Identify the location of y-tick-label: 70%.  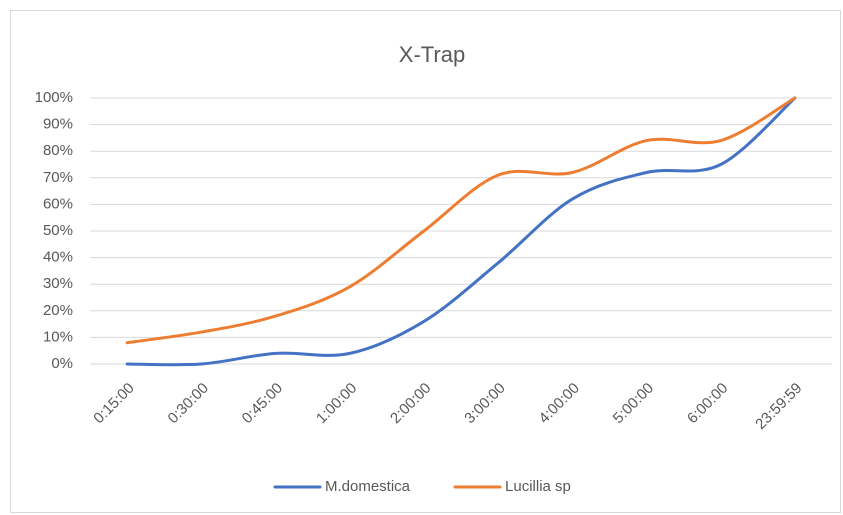
(58, 177).